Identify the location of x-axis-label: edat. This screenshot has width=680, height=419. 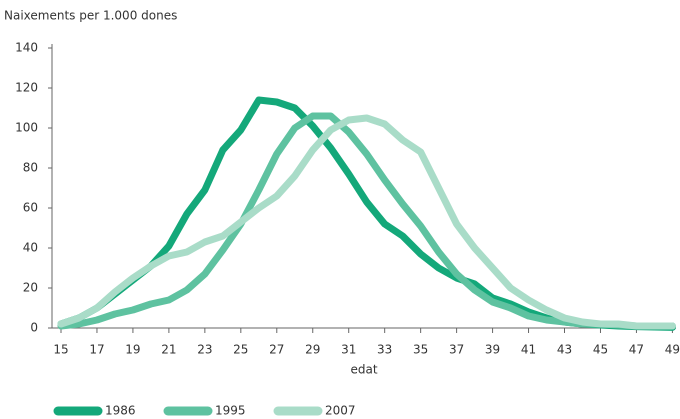
(363, 370).